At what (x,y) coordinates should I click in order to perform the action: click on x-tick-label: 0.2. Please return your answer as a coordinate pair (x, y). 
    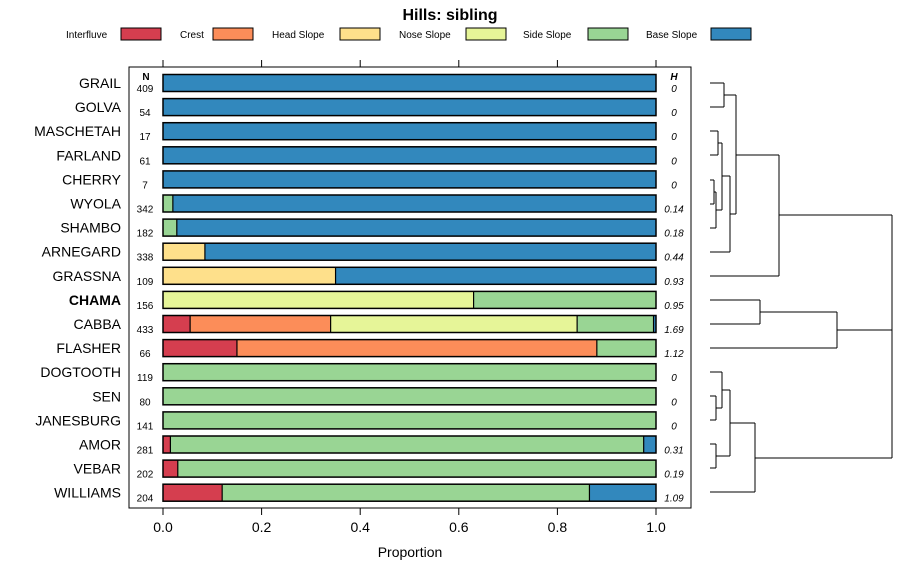
    Looking at the image, I should click on (262, 527).